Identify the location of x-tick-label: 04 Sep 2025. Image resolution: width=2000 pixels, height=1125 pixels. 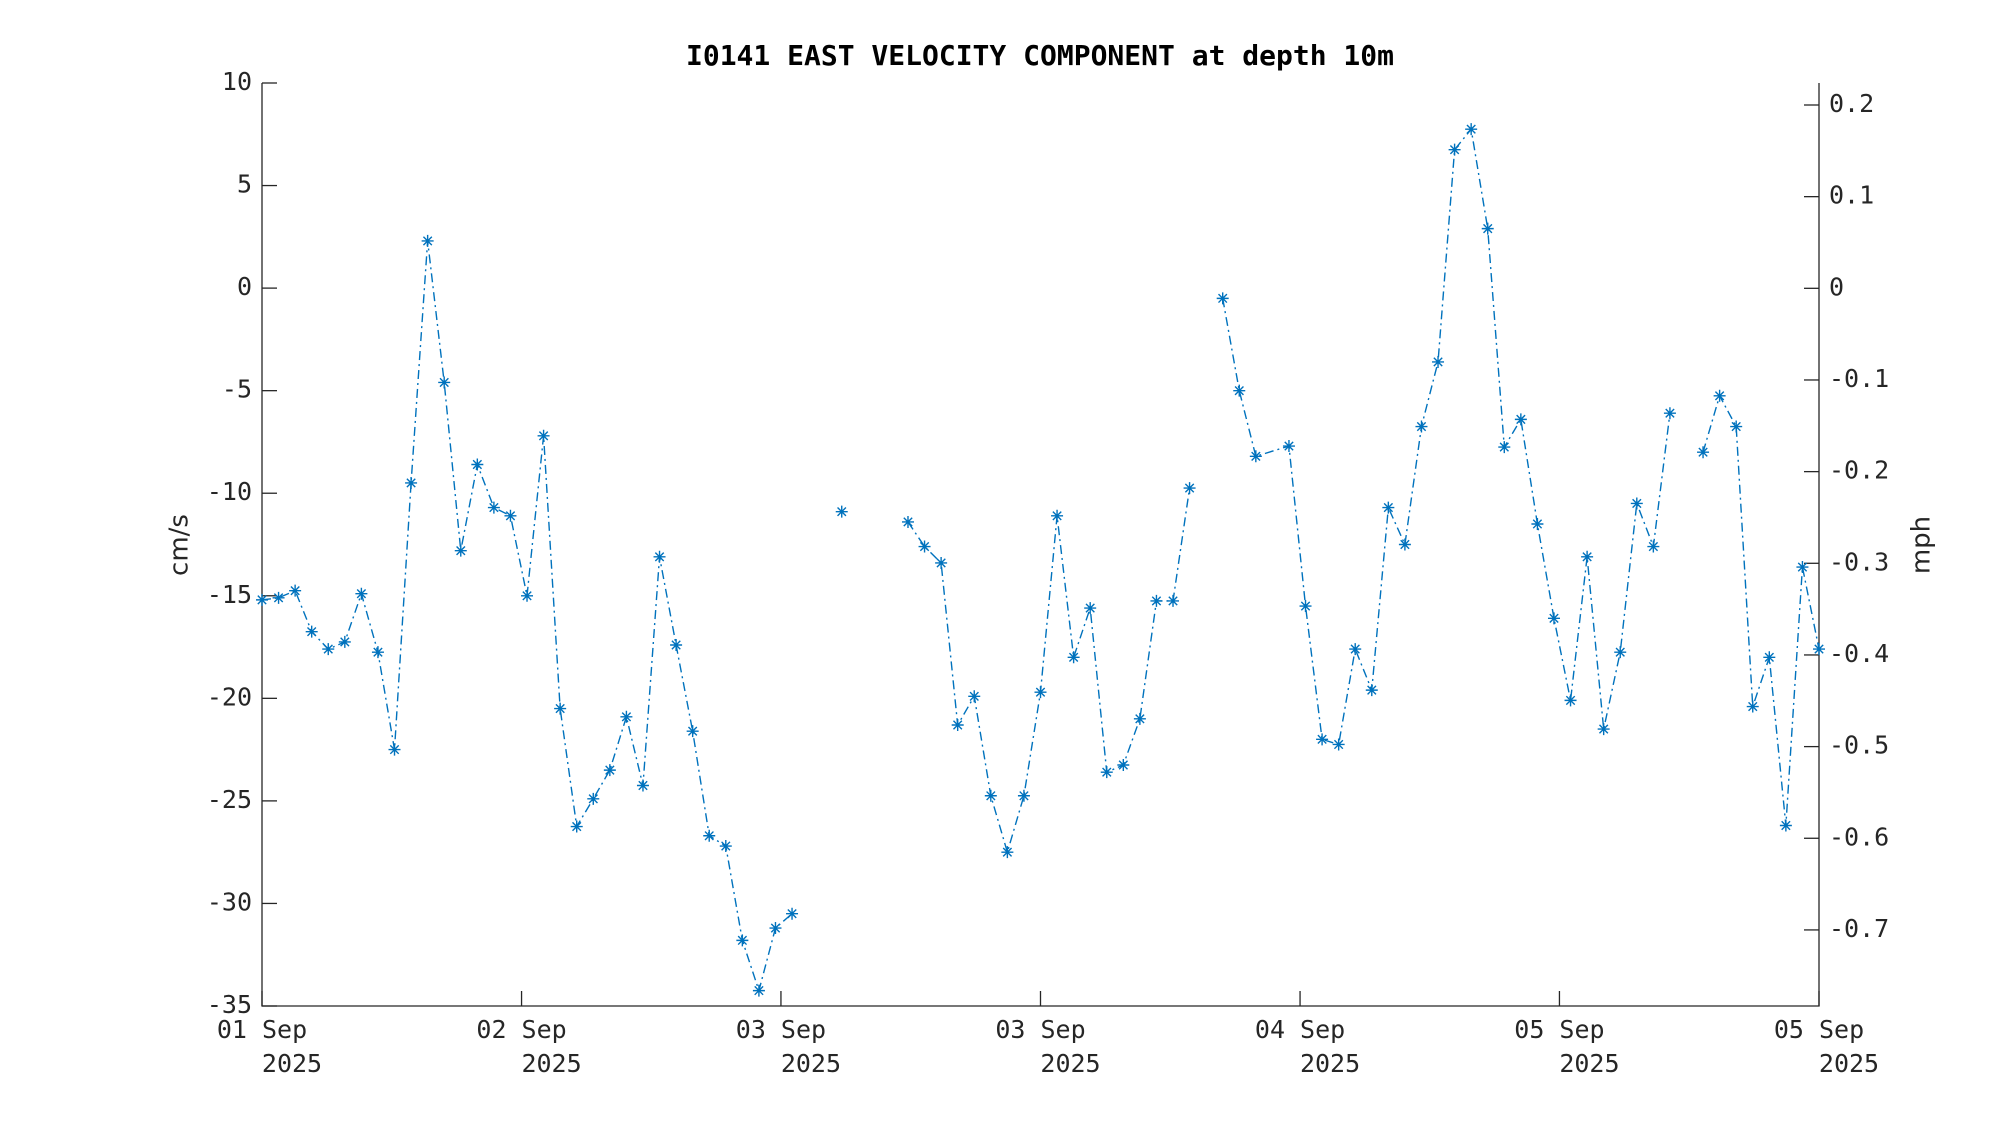
(1307, 1046).